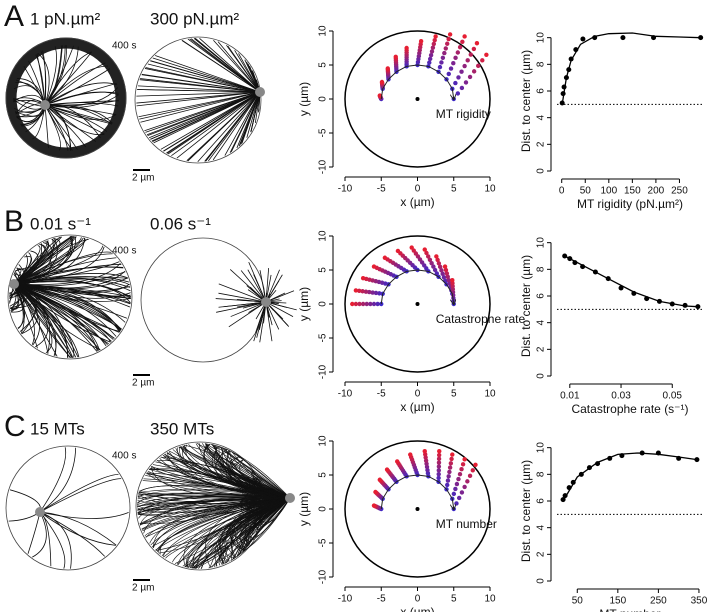 The image size is (712, 612). Describe the element at coordinates (323, 371) in the screenshot. I see `y-tick-label: -10` at that location.